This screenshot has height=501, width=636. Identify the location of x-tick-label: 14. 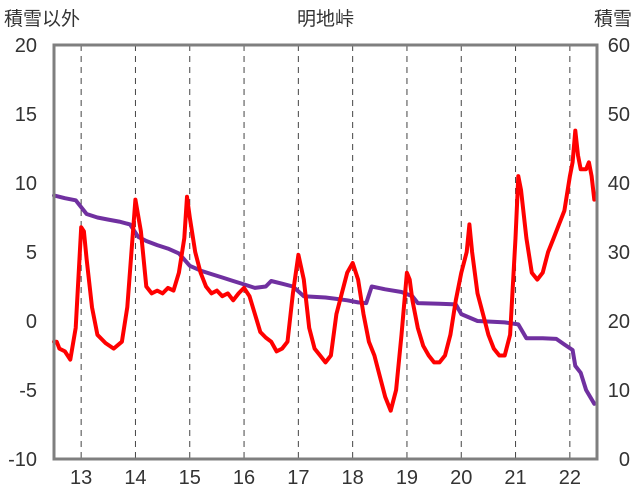
(135, 478).